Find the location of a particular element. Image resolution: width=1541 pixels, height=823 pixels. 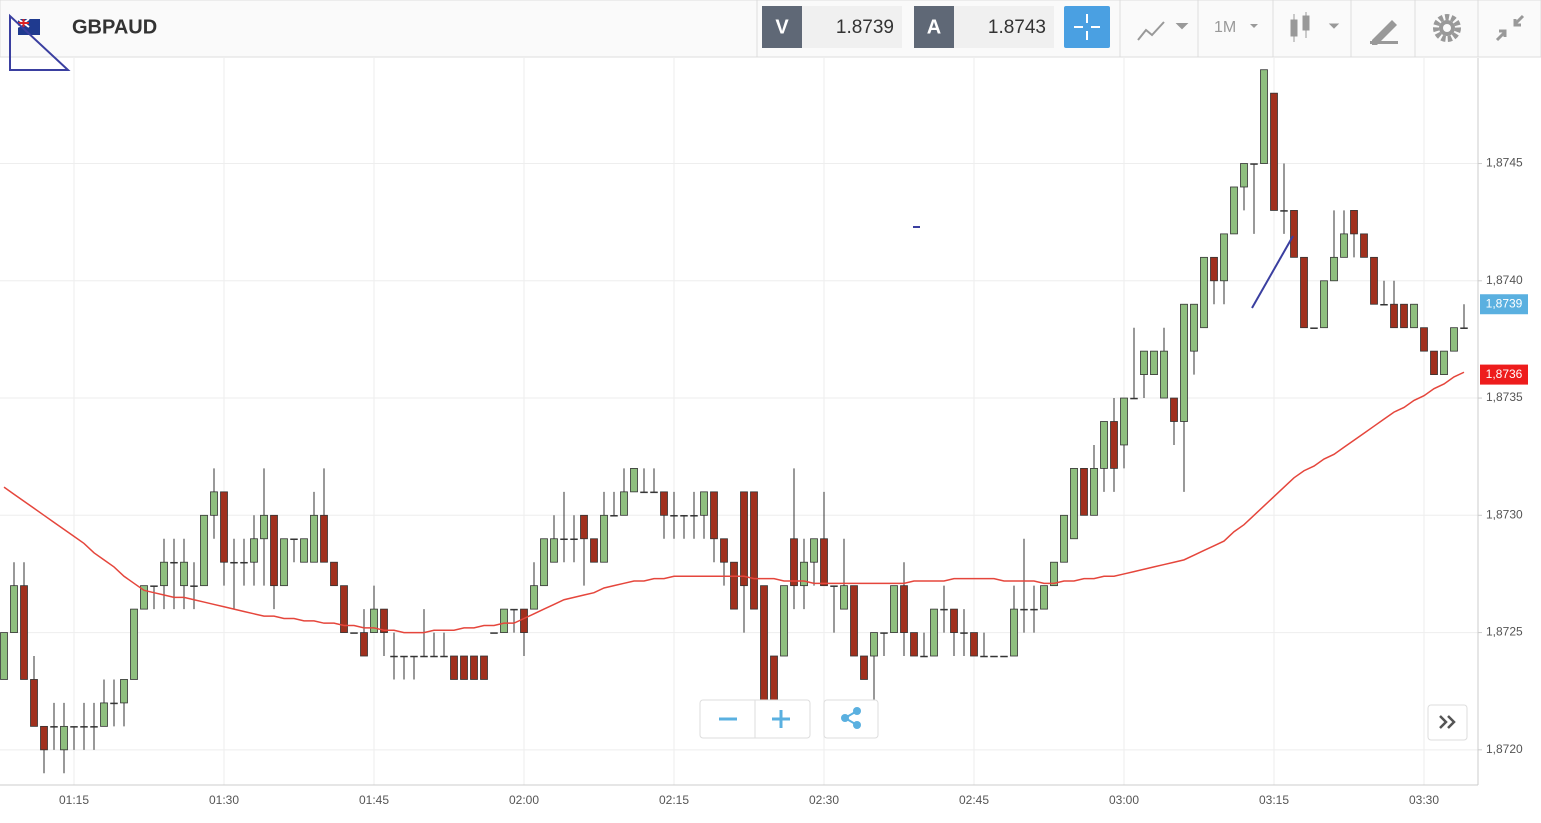

ask-button is located at coordinates (934, 27).